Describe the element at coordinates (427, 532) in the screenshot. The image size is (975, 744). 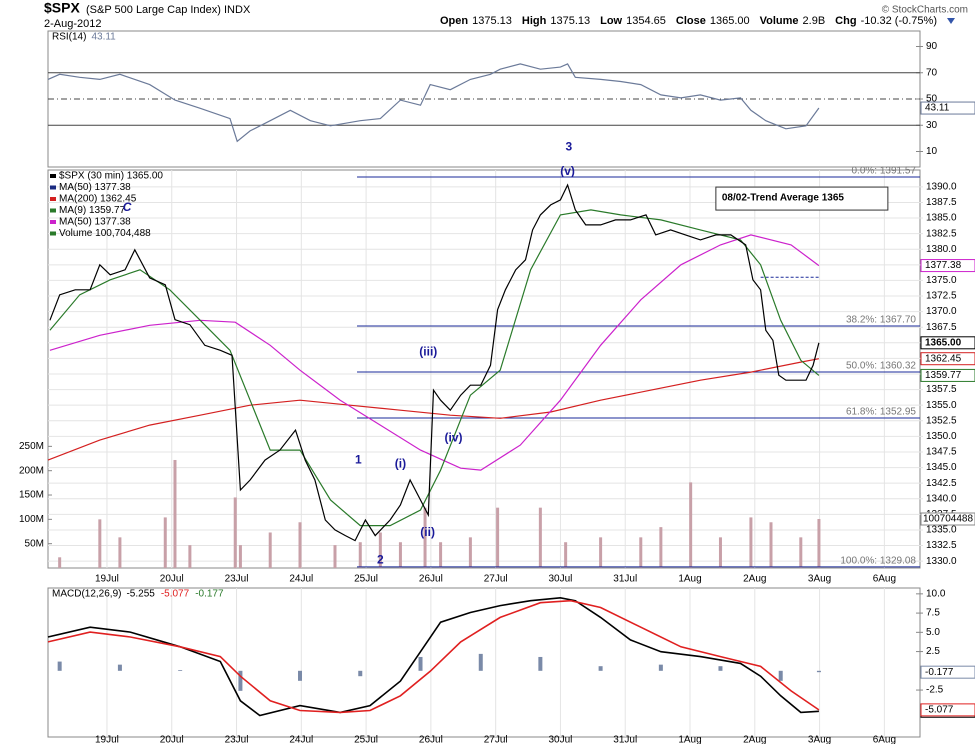
I see `wave-label: (ii)` at that location.